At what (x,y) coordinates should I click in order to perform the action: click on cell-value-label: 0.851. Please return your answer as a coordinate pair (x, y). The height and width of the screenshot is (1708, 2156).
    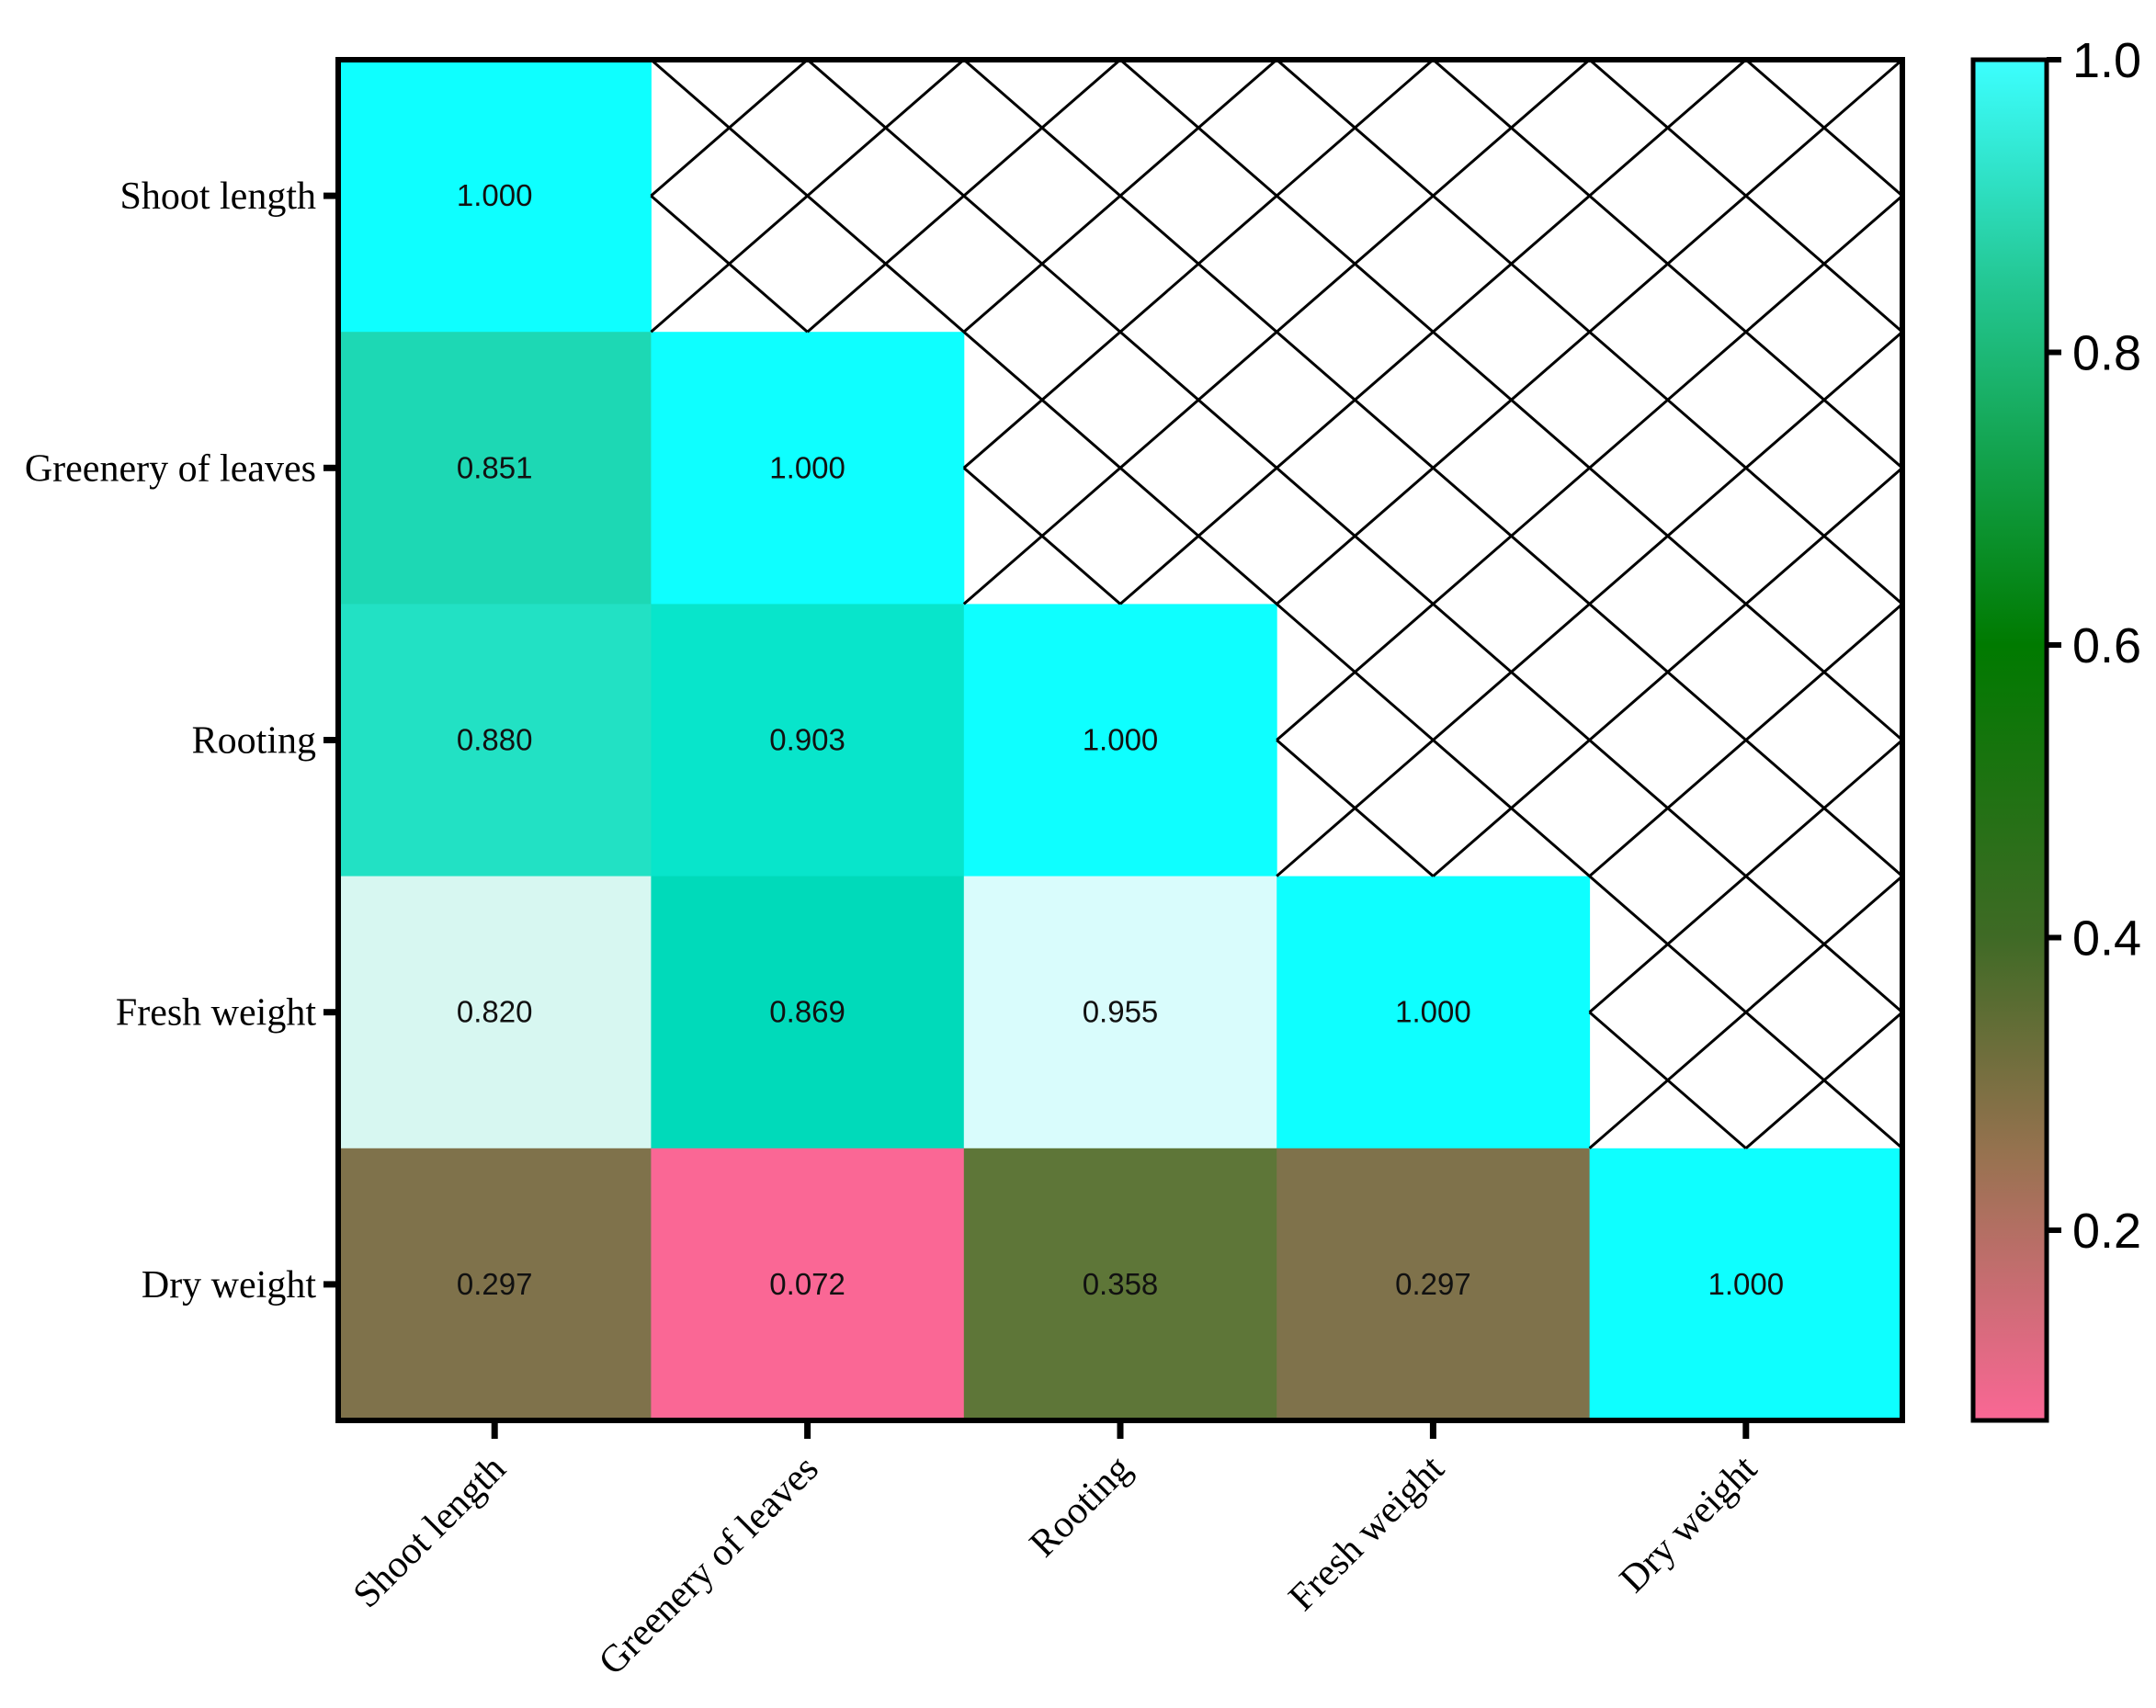
    Looking at the image, I should click on (495, 467).